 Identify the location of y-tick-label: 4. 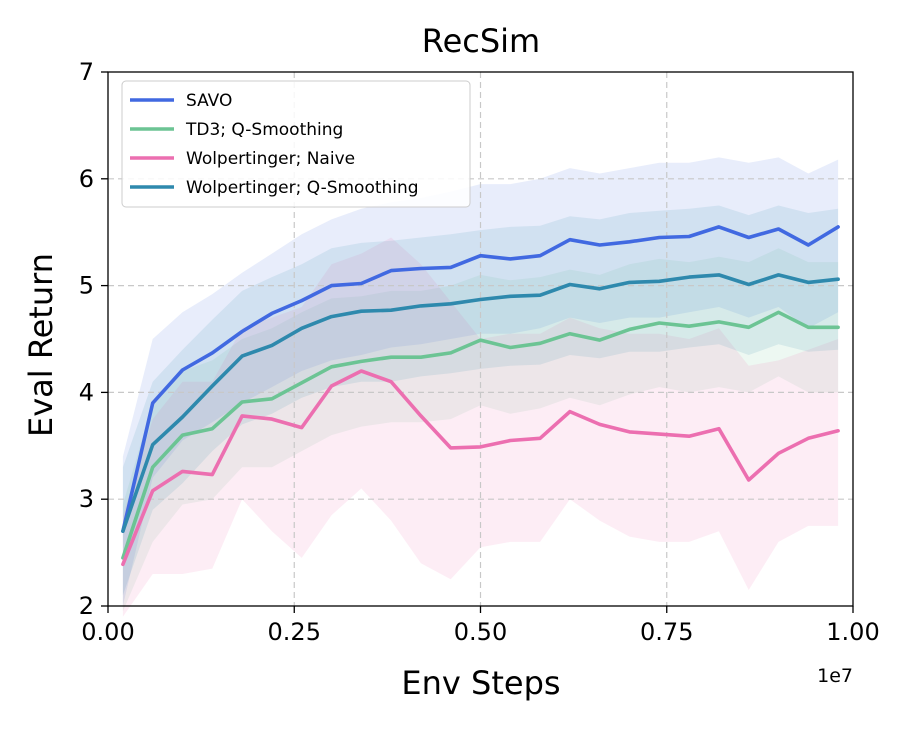
(86, 392).